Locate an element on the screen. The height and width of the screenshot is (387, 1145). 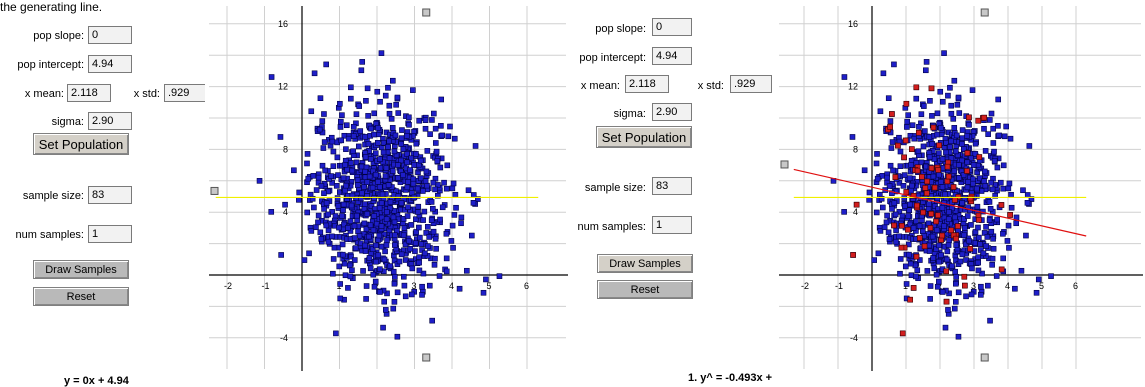
bottom-drag-handle is located at coordinates (426, 357).